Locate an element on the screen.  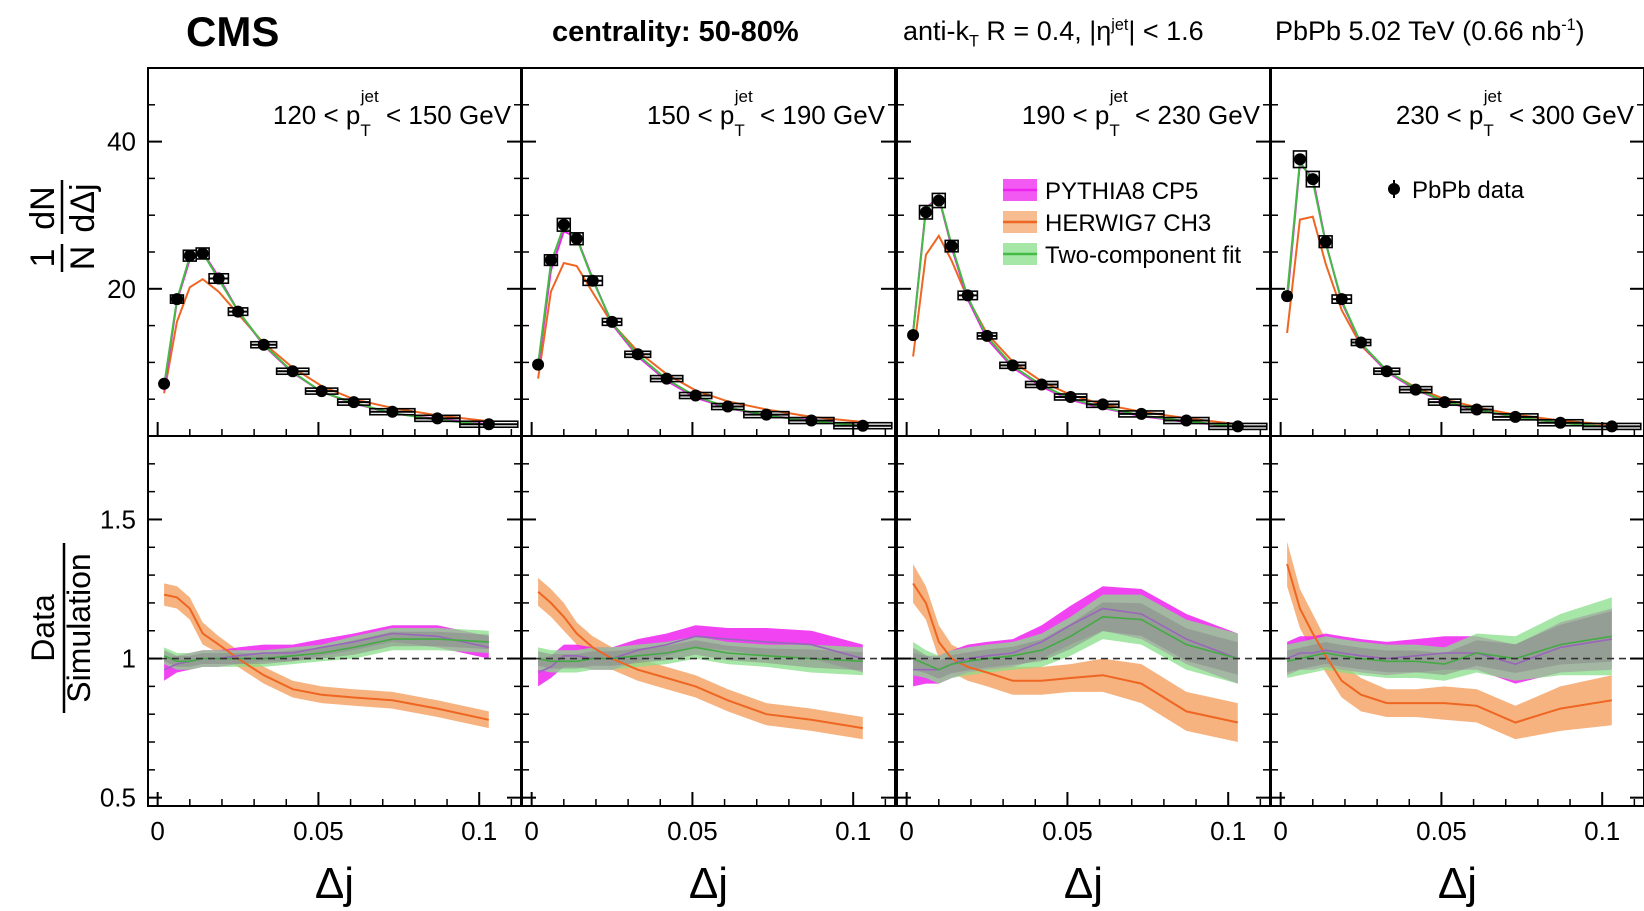
ratio-band-twocomp is located at coordinates (700, 656).